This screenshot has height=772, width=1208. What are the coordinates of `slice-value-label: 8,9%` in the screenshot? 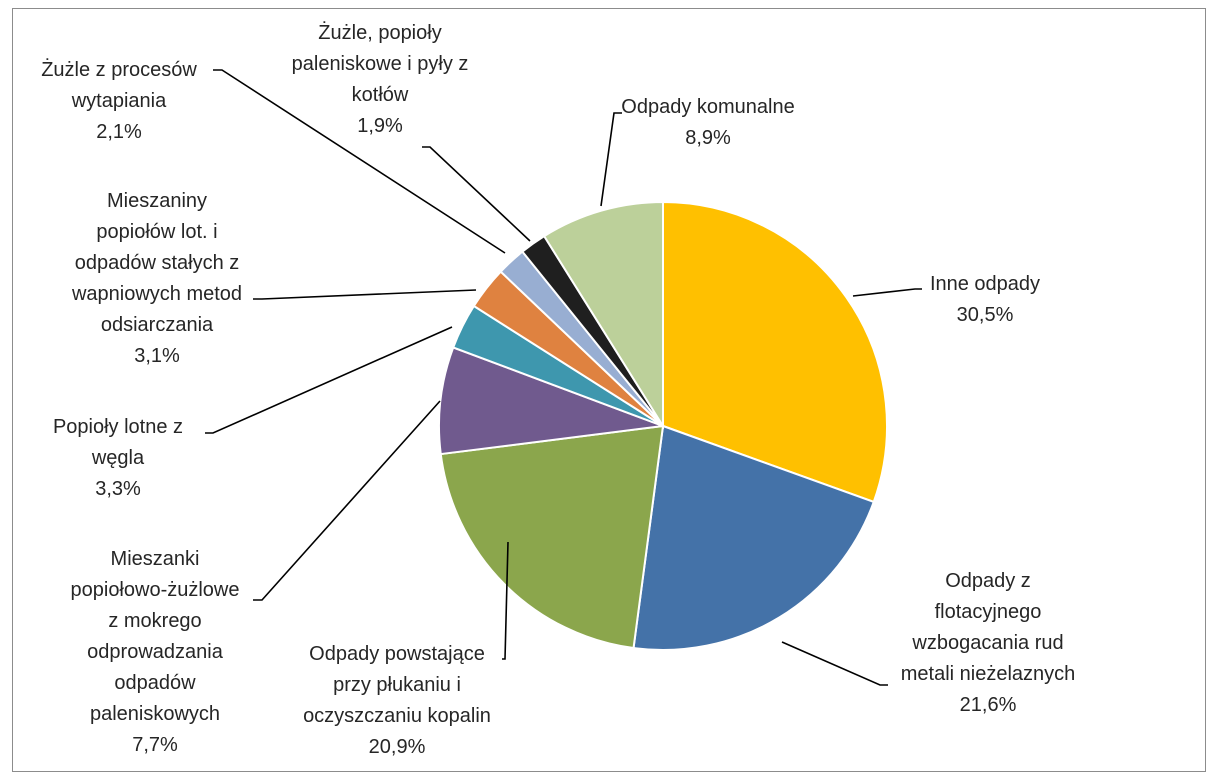 It's located at (708, 138).